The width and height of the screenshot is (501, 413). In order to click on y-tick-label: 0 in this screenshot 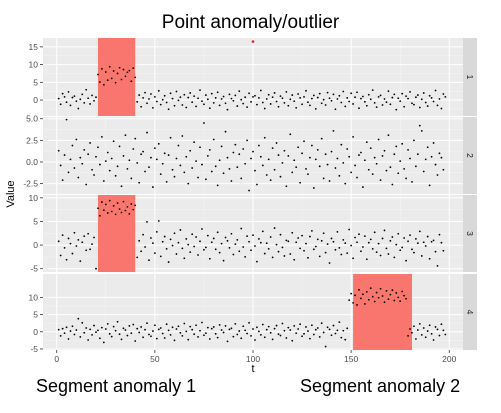, I will do `click(35, 245)`.